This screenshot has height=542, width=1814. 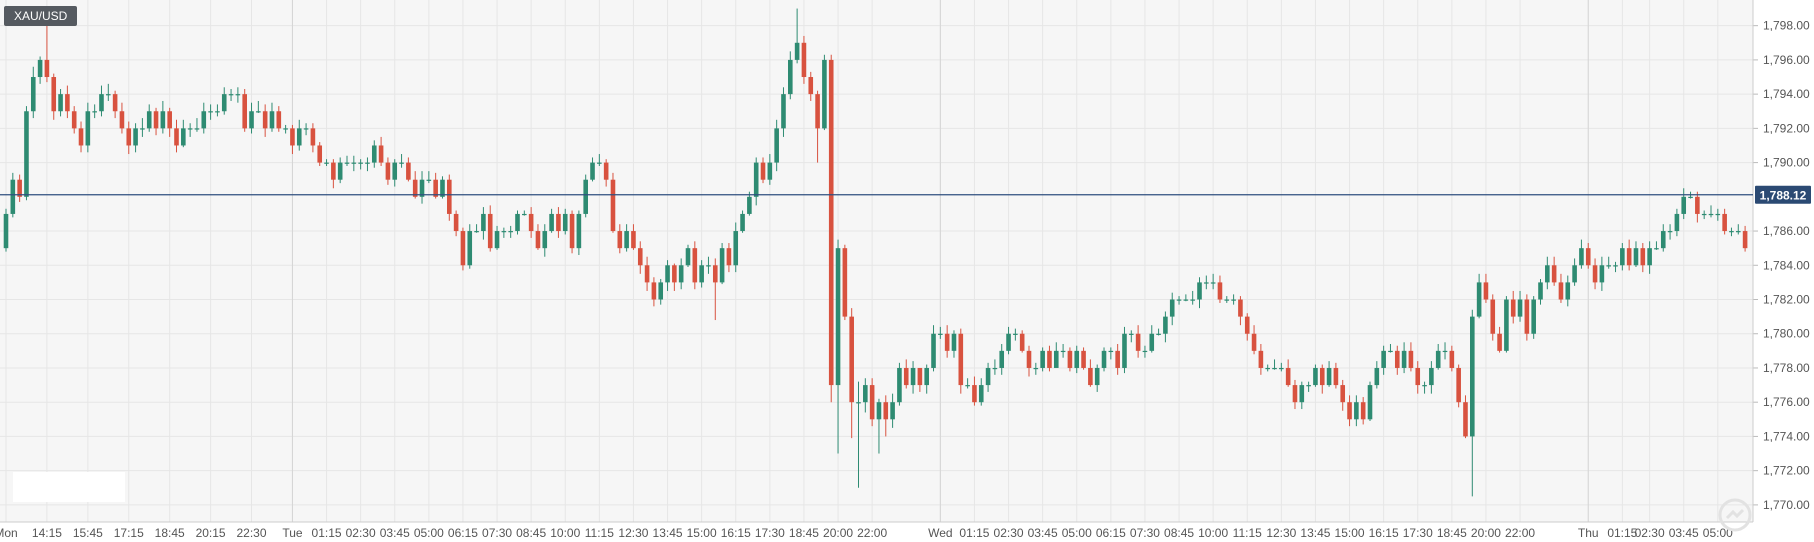 I want to click on y-tick-label: 1,780.00, so click(x=1786, y=334).